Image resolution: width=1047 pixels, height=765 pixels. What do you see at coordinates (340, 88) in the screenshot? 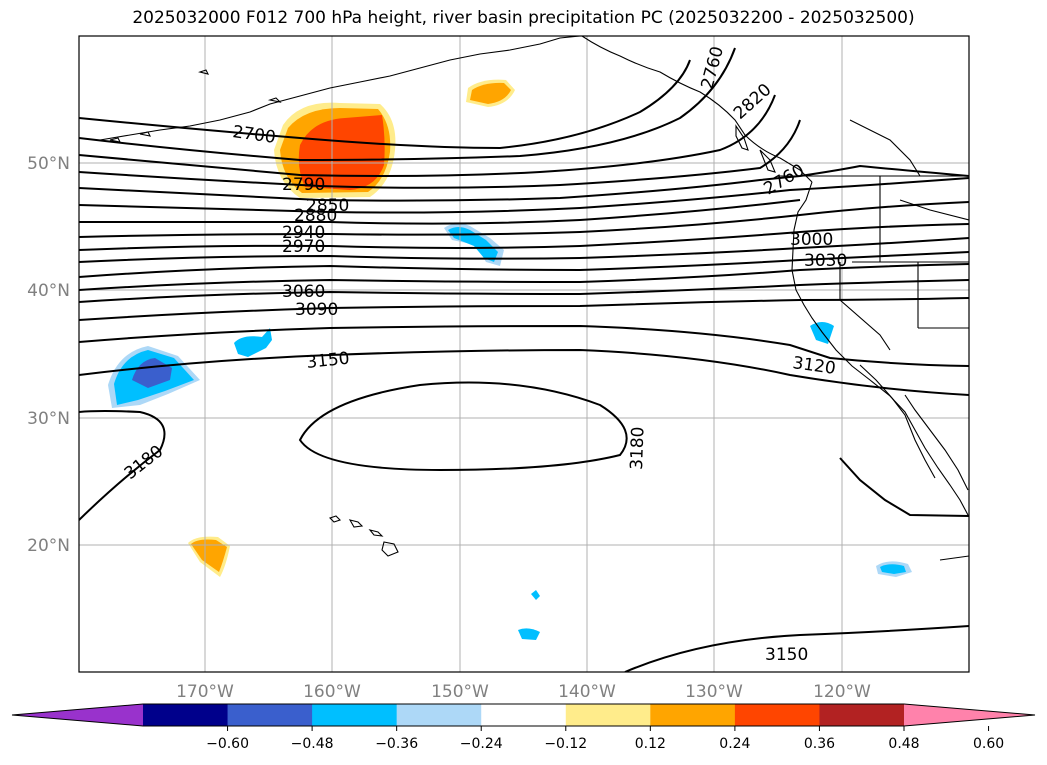
I see `alaska-coastline` at bounding box center [340, 88].